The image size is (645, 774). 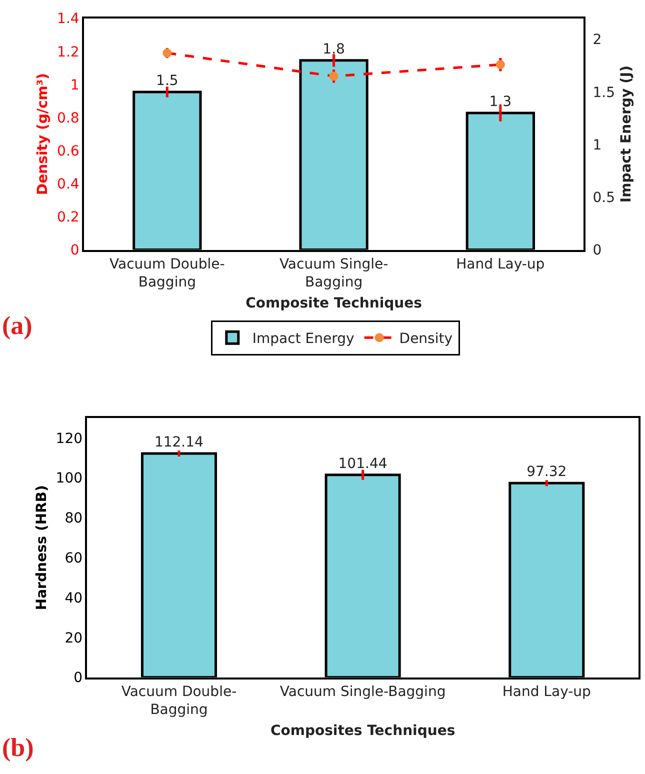 I want to click on y2-tick-label: 1.5, so click(x=603, y=92).